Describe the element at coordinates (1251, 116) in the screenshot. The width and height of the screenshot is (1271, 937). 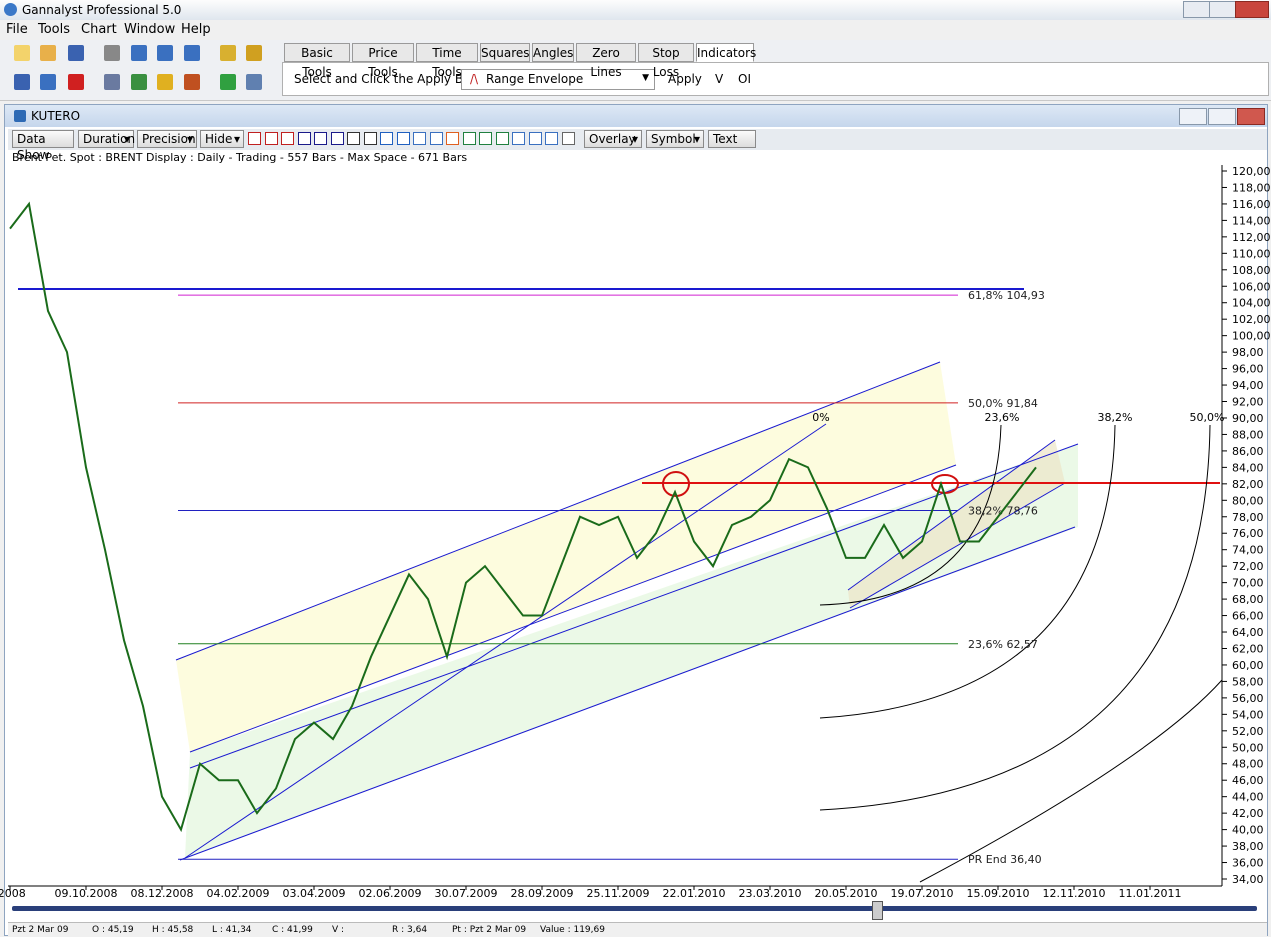
I see `child-close` at that location.